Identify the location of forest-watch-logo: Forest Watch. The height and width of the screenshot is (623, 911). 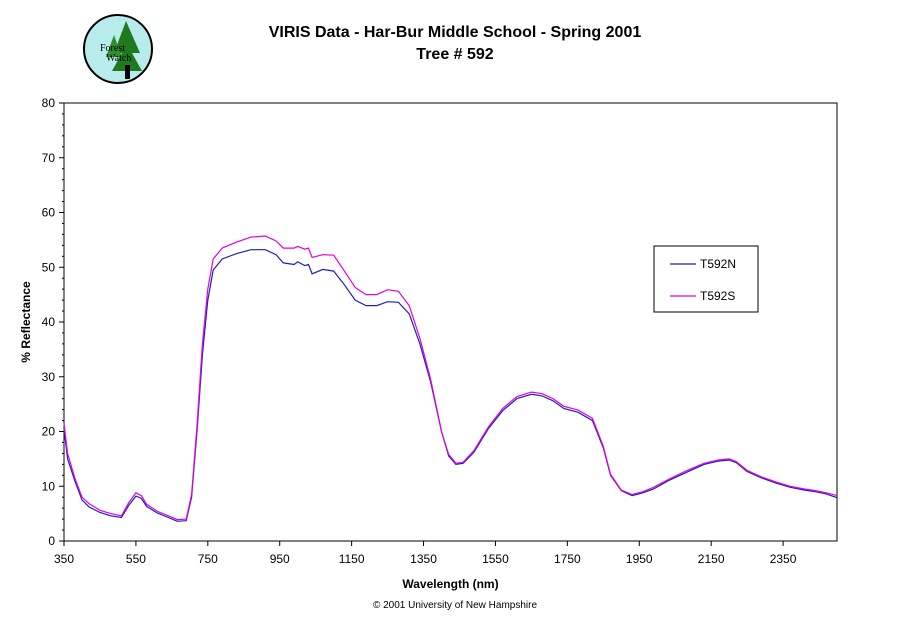
(118, 49).